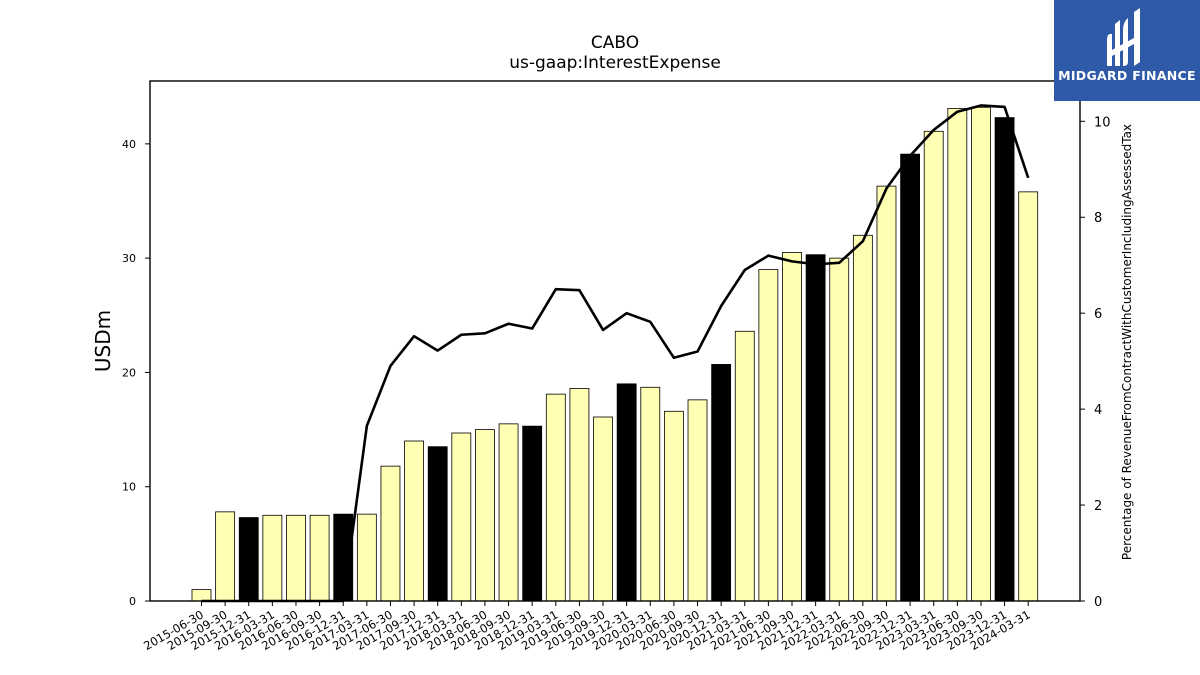  Describe the element at coordinates (1123, 37) in the screenshot. I see `midgard-logo-icon` at that location.